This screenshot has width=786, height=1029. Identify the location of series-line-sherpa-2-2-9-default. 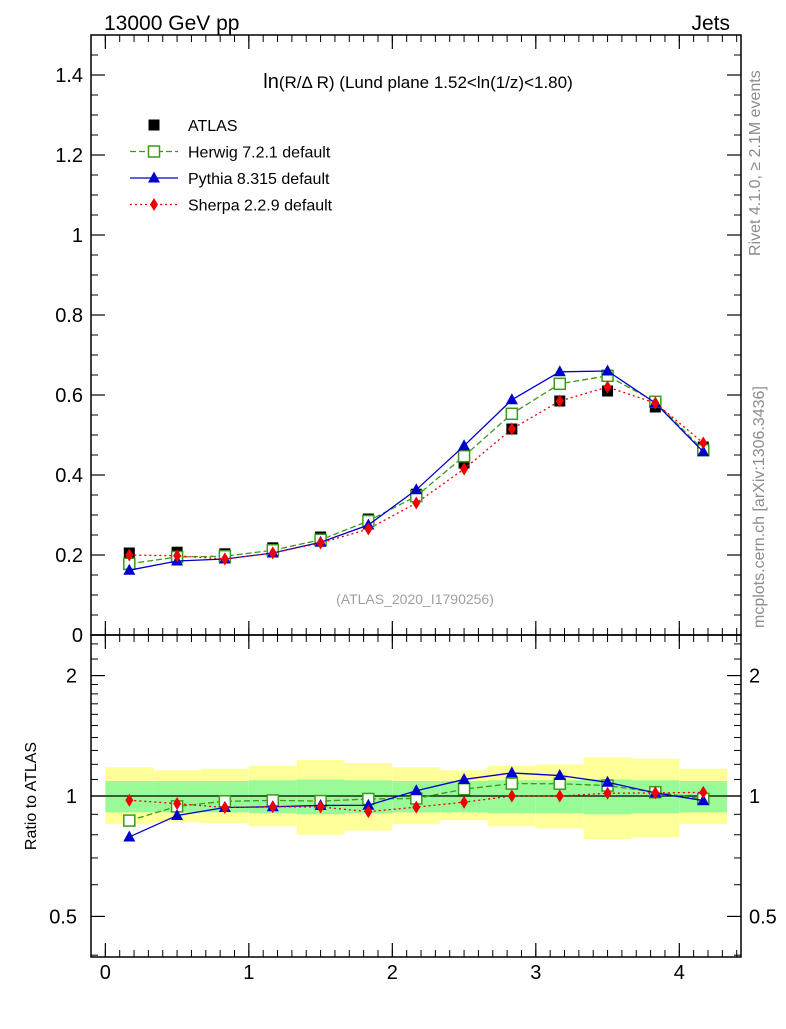
(416, 473).